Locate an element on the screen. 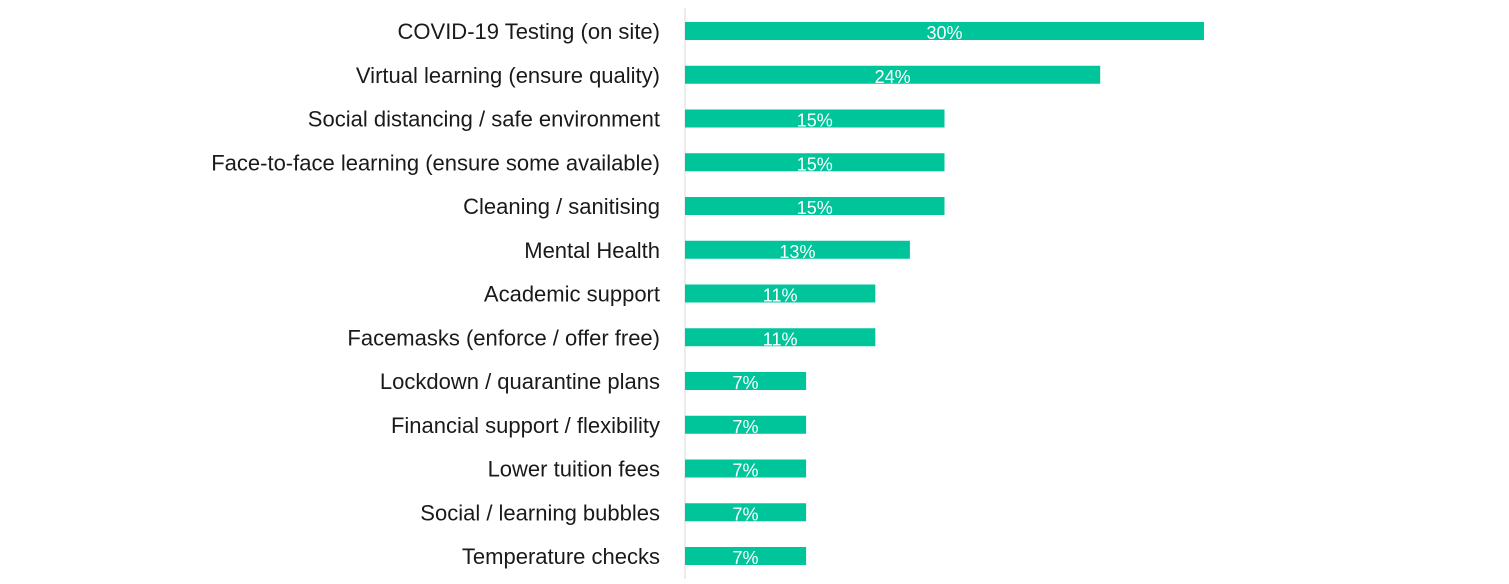 The width and height of the screenshot is (1509, 584). category-label: Lower tuition fees is located at coordinates (574, 469).